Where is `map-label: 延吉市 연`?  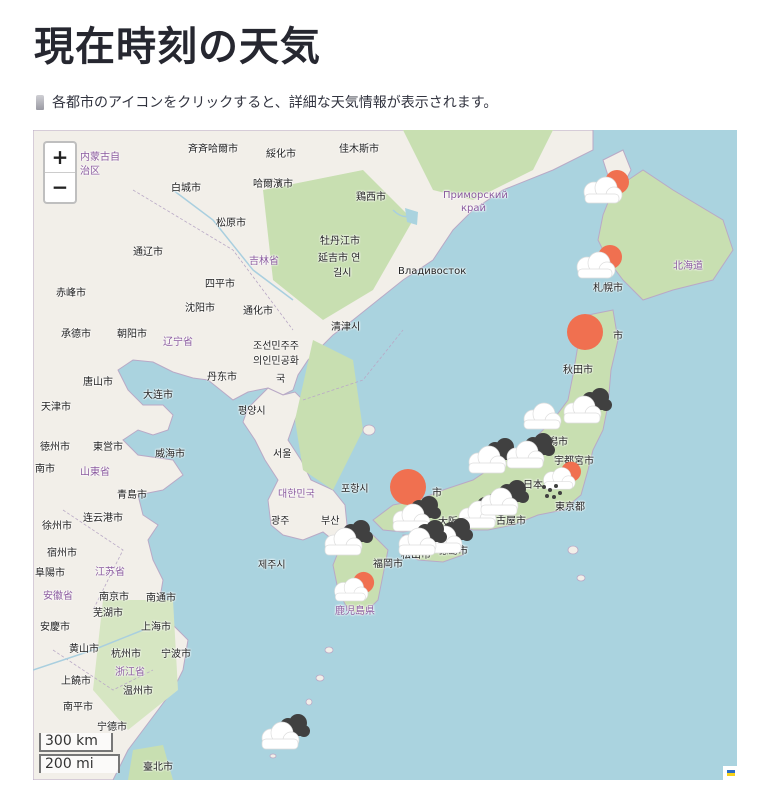
map-label: 延吉市 연 is located at coordinates (339, 258).